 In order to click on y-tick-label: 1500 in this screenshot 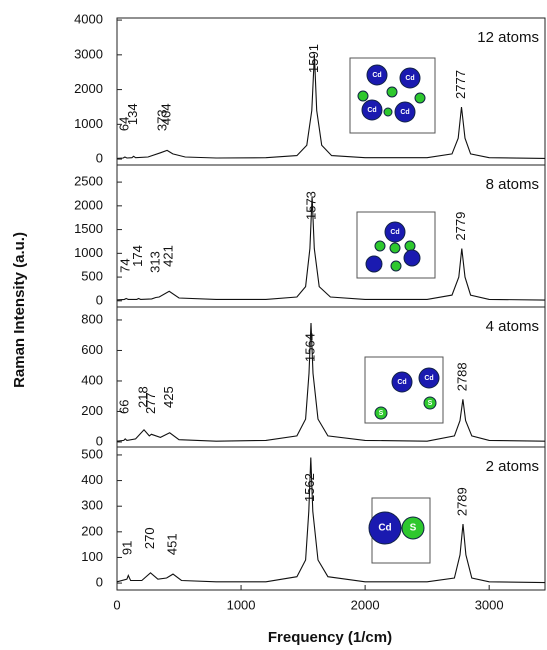, I will do `click(88, 228)`.